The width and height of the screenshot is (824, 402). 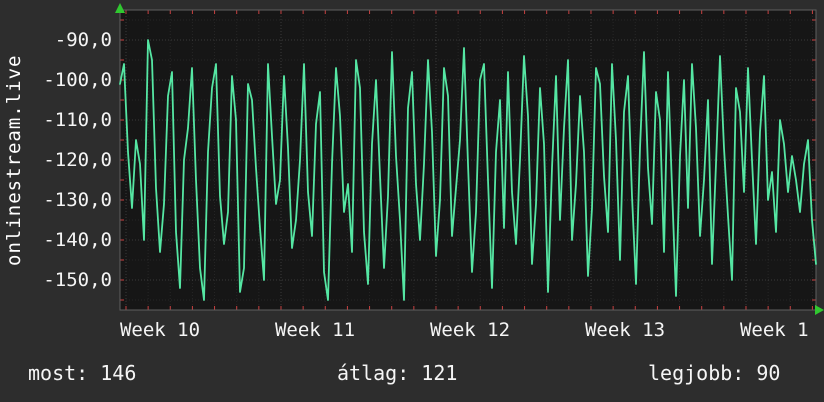 What do you see at coordinates (470, 330) in the screenshot?
I see `x-tick-label: Week 12` at bounding box center [470, 330].